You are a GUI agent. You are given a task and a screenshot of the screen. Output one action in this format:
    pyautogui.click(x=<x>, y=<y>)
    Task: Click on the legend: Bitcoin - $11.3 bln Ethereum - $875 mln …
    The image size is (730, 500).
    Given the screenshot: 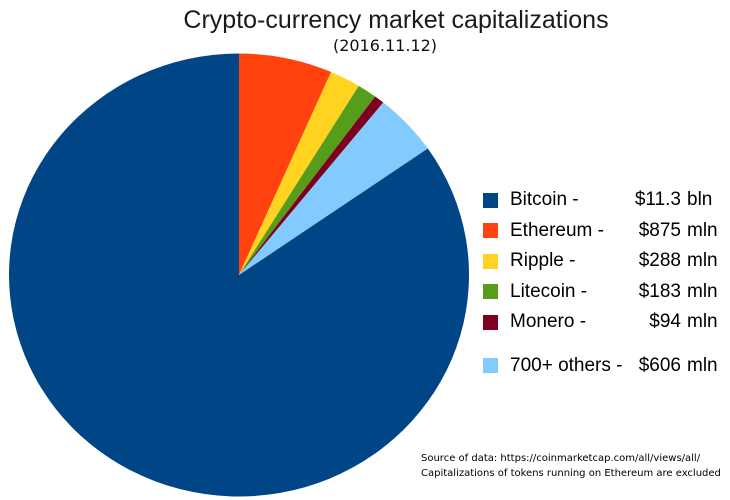 What is the action you would take?
    pyautogui.click(x=601, y=283)
    